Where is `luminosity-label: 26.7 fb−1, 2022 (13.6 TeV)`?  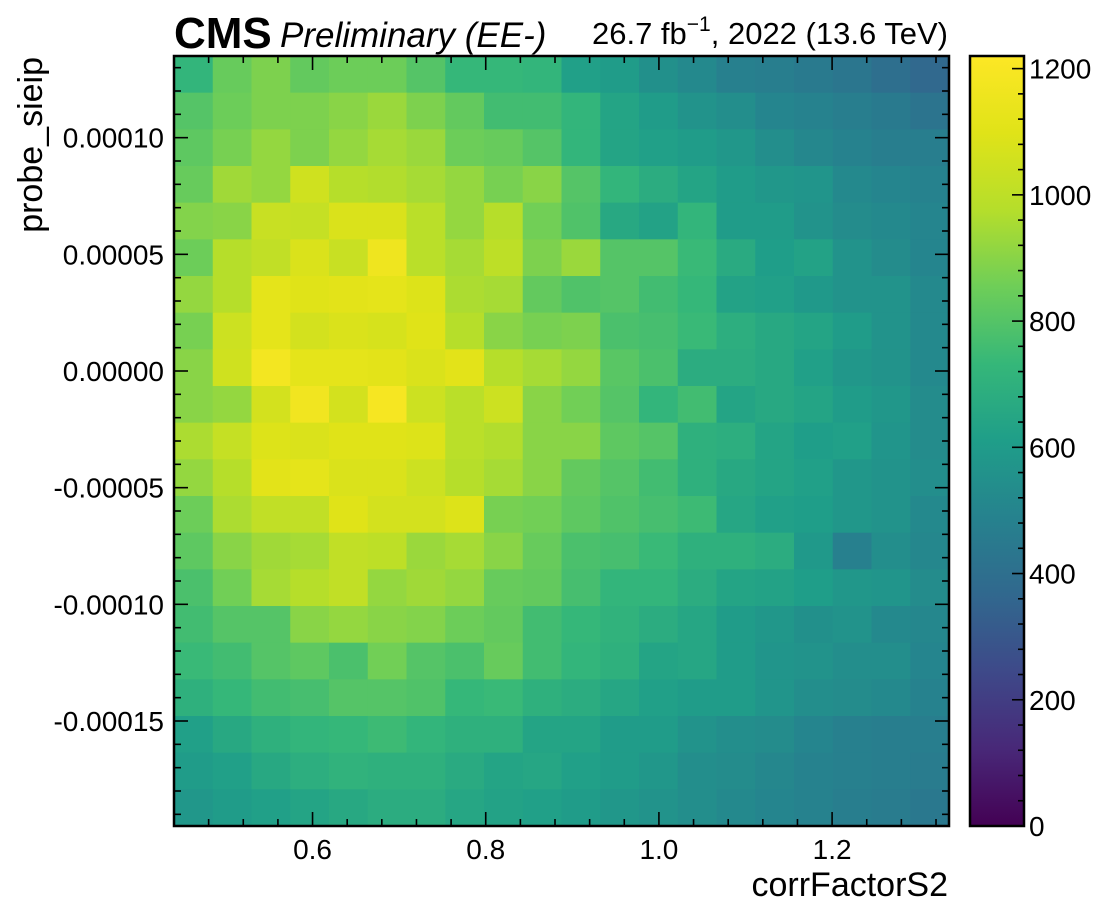
luminosity-label: 26.7 fb−1, 2022 (13.6 TeV) is located at coordinates (770, 32).